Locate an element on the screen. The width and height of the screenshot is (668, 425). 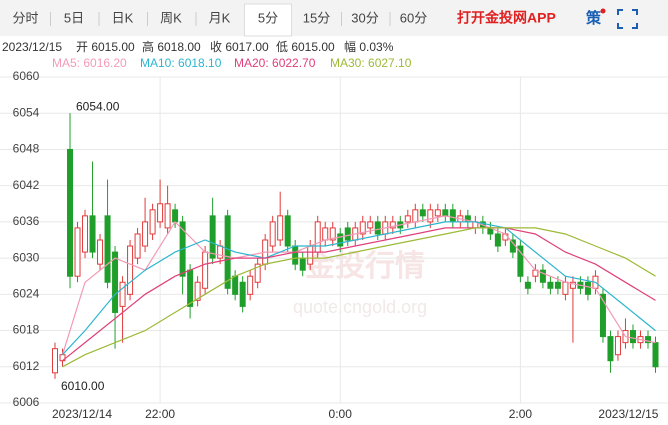
fullscreen-button is located at coordinates (627, 19).